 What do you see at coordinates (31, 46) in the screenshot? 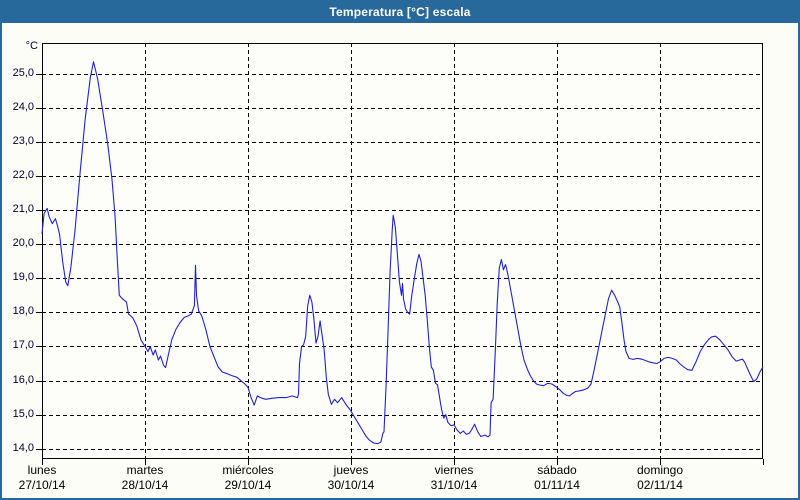
I see `y-axis-unit-label: °C` at bounding box center [31, 46].